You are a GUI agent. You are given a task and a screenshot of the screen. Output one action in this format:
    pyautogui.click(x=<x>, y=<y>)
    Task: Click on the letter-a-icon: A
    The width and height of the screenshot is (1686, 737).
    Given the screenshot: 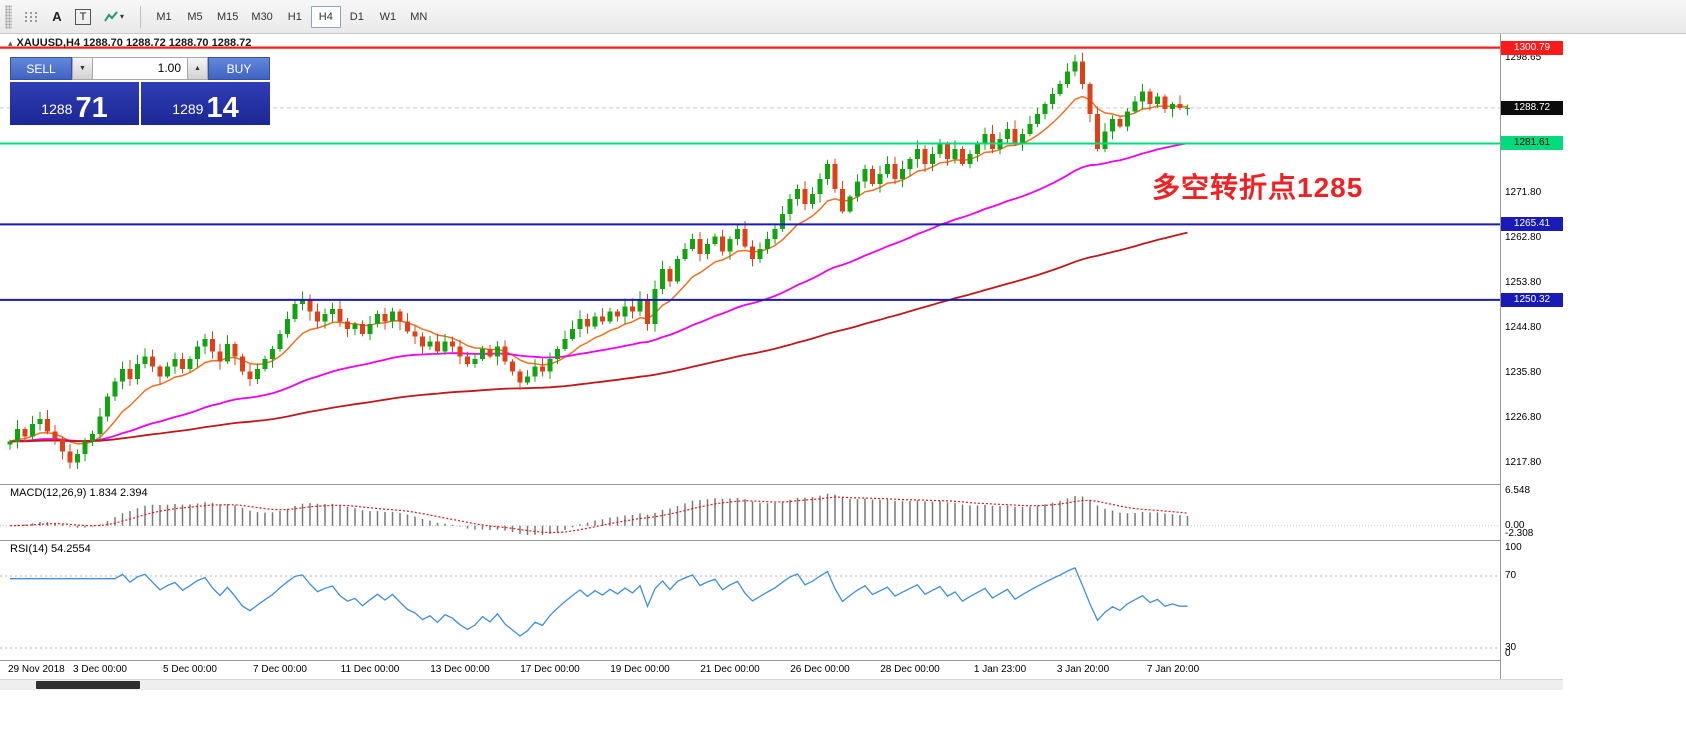 What is the action you would take?
    pyautogui.click(x=57, y=16)
    